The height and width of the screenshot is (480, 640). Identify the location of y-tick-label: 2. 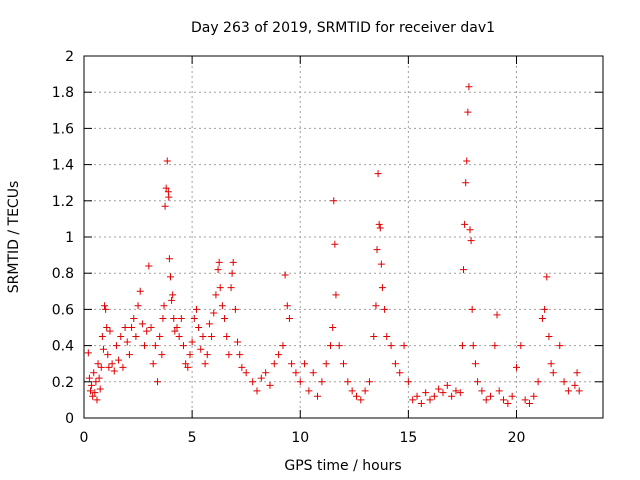
(69, 57).